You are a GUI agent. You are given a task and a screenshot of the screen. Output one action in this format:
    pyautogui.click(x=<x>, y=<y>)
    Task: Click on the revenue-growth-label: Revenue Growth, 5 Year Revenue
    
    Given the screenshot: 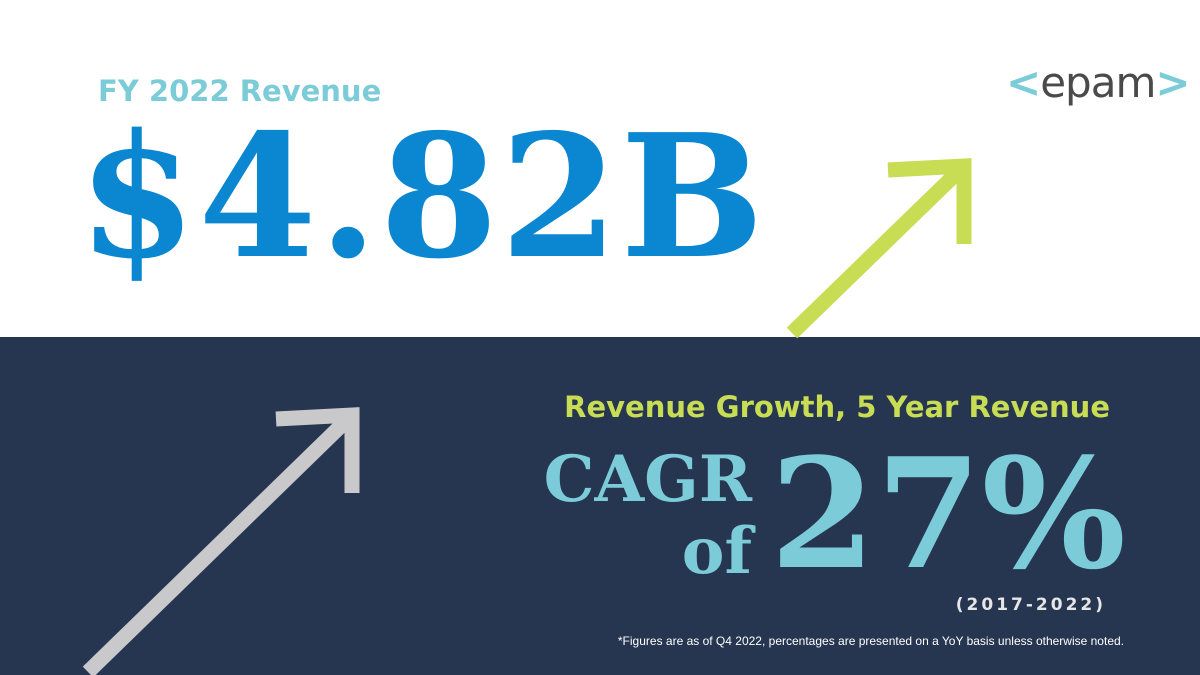 What is the action you would take?
    pyautogui.click(x=837, y=407)
    